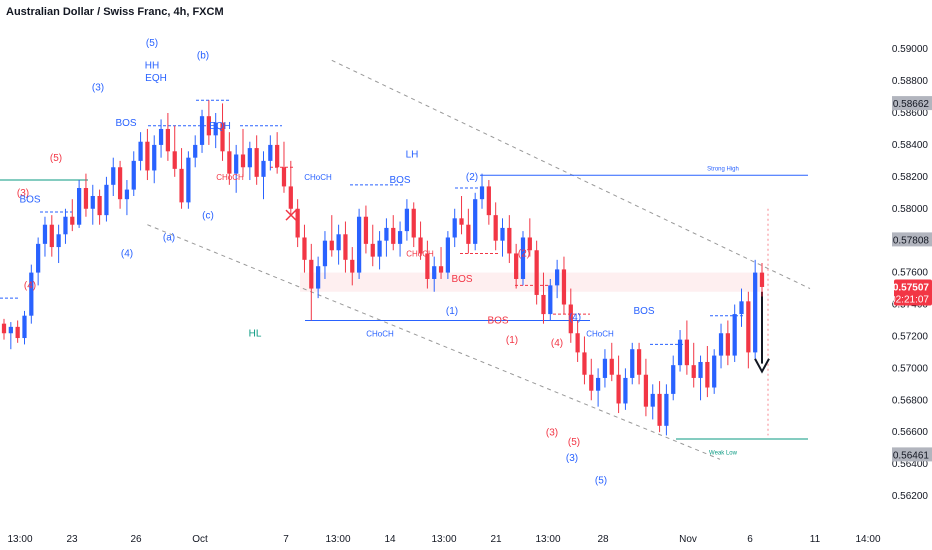  I want to click on x-tick-label: Nov, so click(688, 539).